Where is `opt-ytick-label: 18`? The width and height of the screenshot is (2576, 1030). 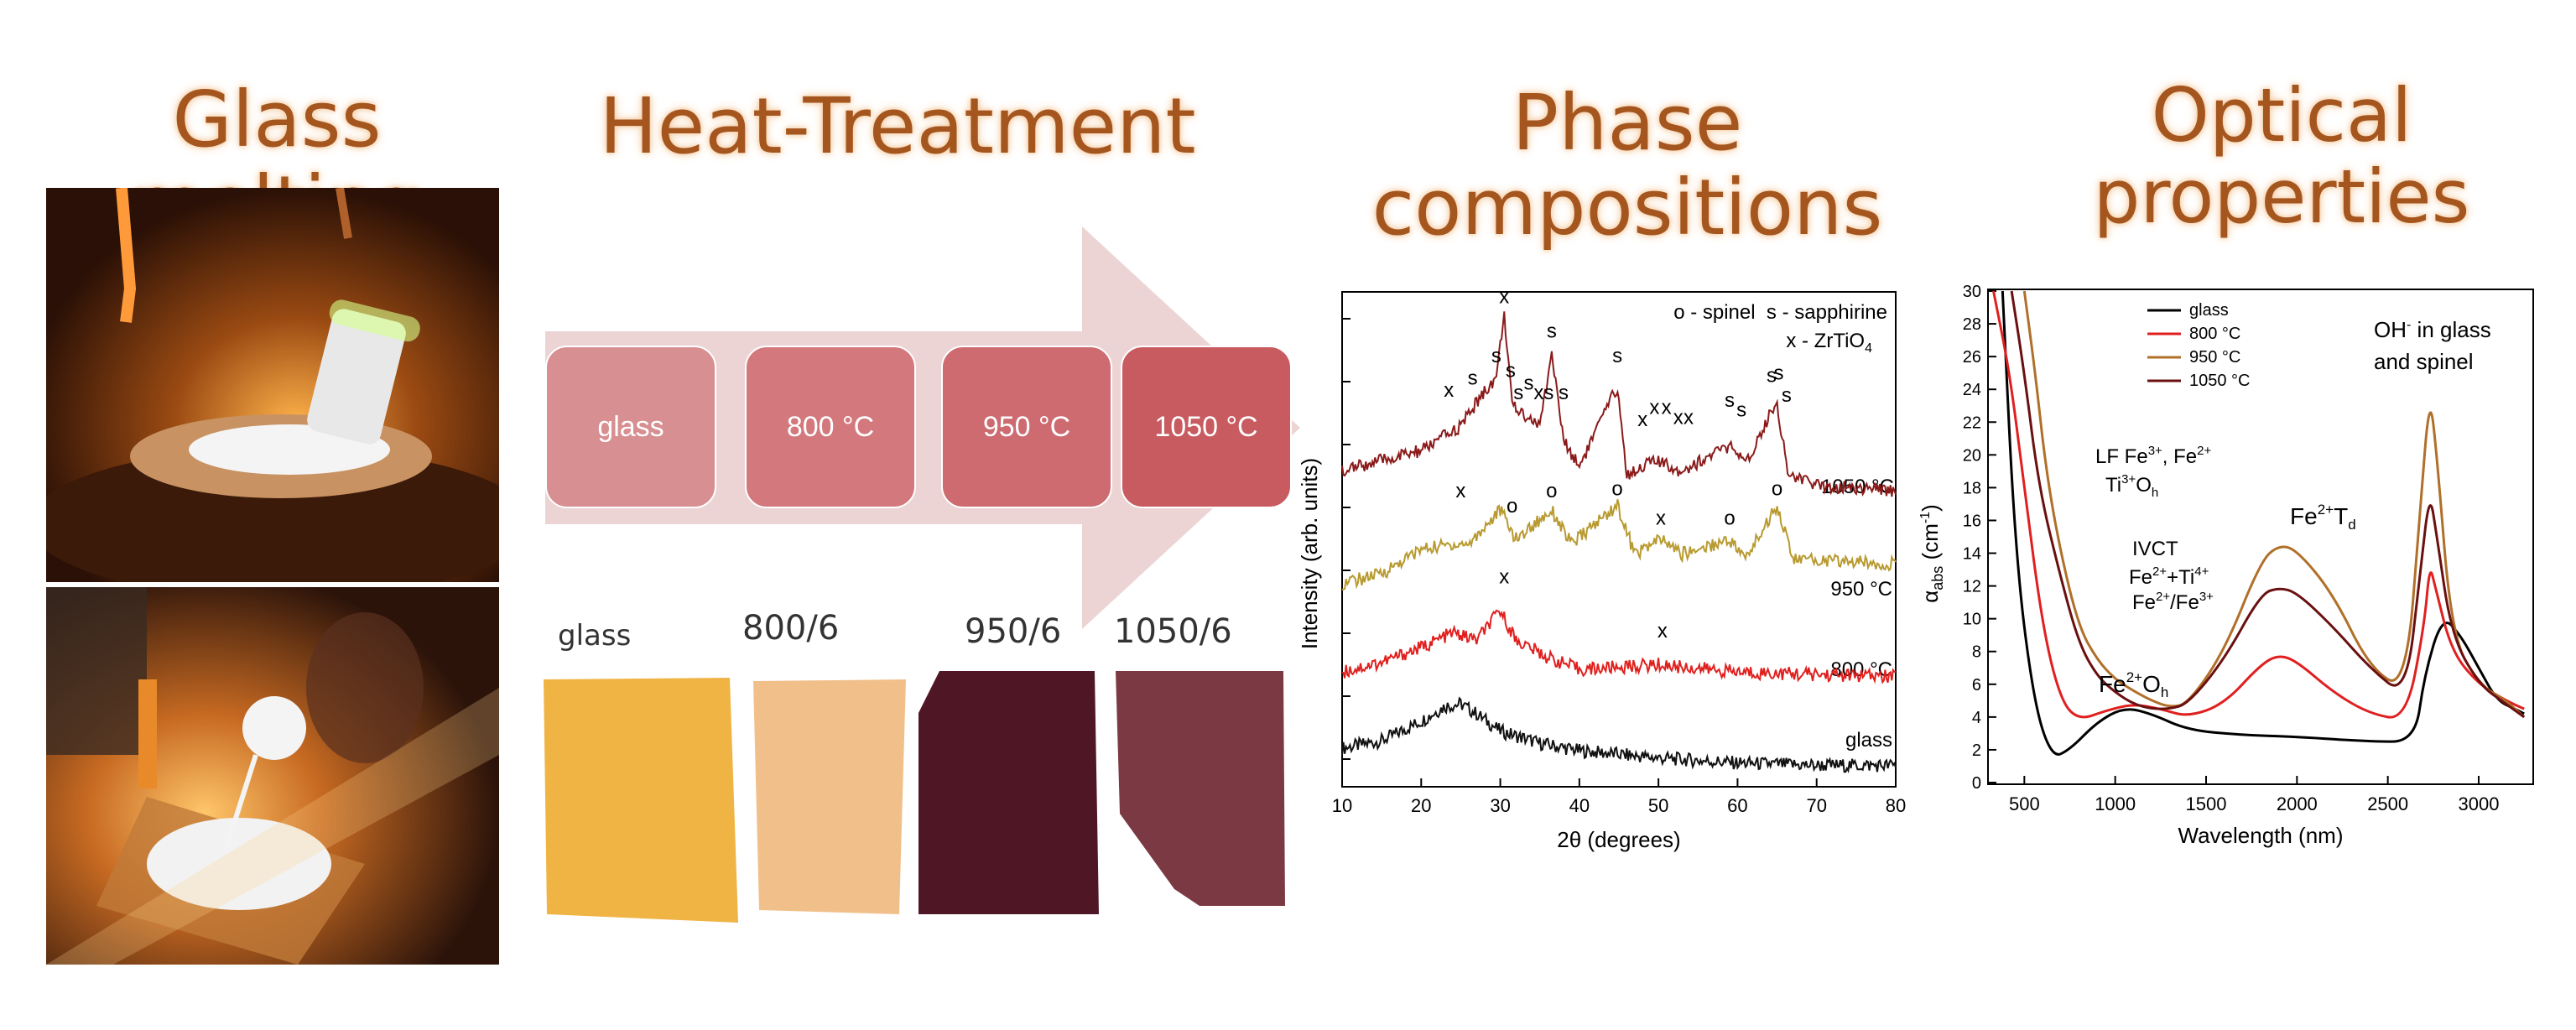
opt-ytick-label: 18 is located at coordinates (1972, 488).